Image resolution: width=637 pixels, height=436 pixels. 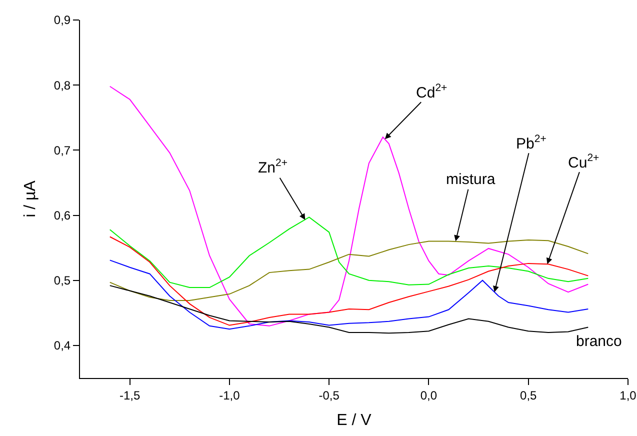 I want to click on x-axis-title: E / V, so click(x=354, y=421).